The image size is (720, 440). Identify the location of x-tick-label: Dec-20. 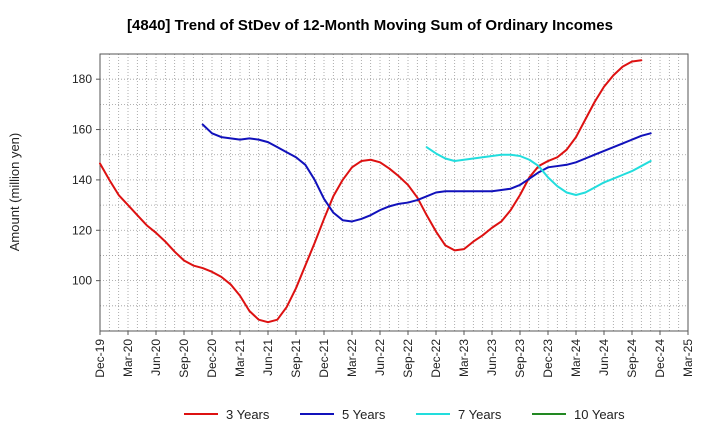
(212, 358).